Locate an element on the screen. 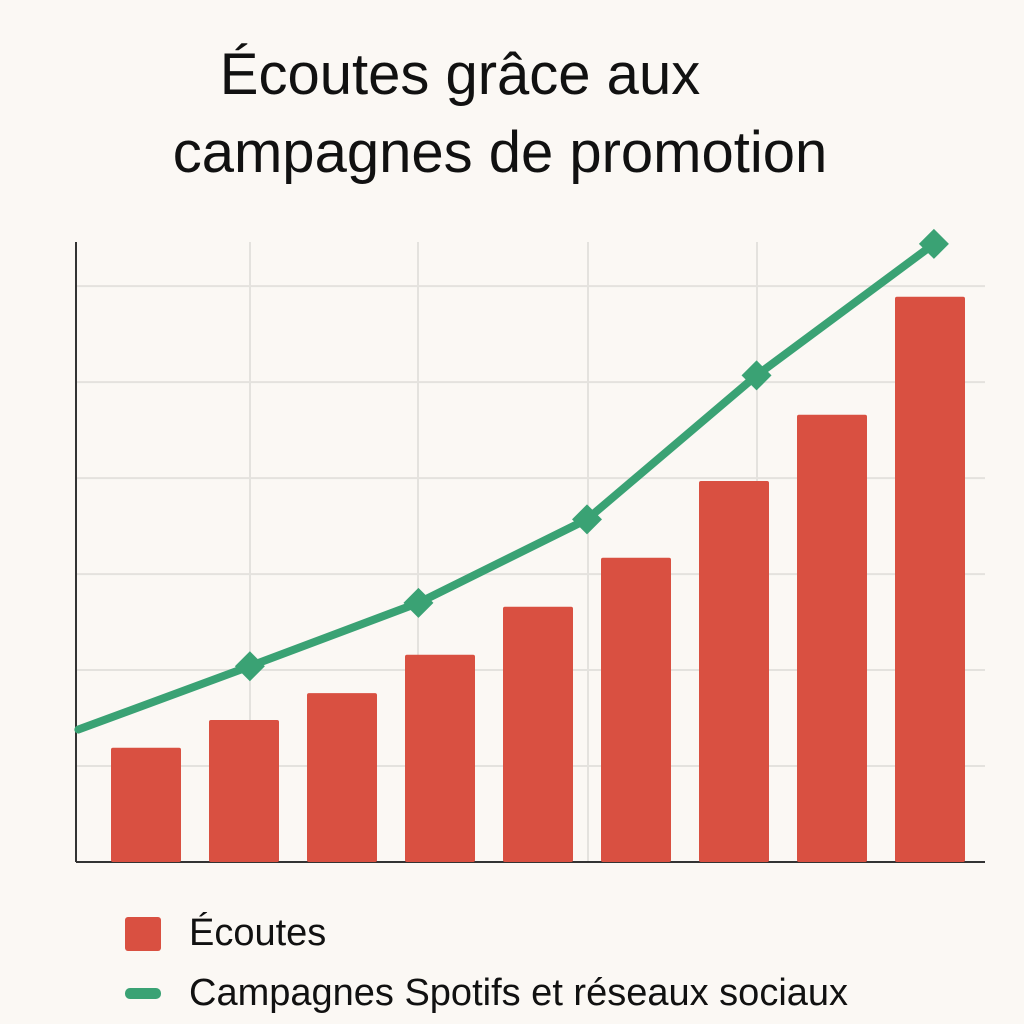 The width and height of the screenshot is (1024, 1024). chart-title-line-2: campagnes de promotion is located at coordinates (500, 152).